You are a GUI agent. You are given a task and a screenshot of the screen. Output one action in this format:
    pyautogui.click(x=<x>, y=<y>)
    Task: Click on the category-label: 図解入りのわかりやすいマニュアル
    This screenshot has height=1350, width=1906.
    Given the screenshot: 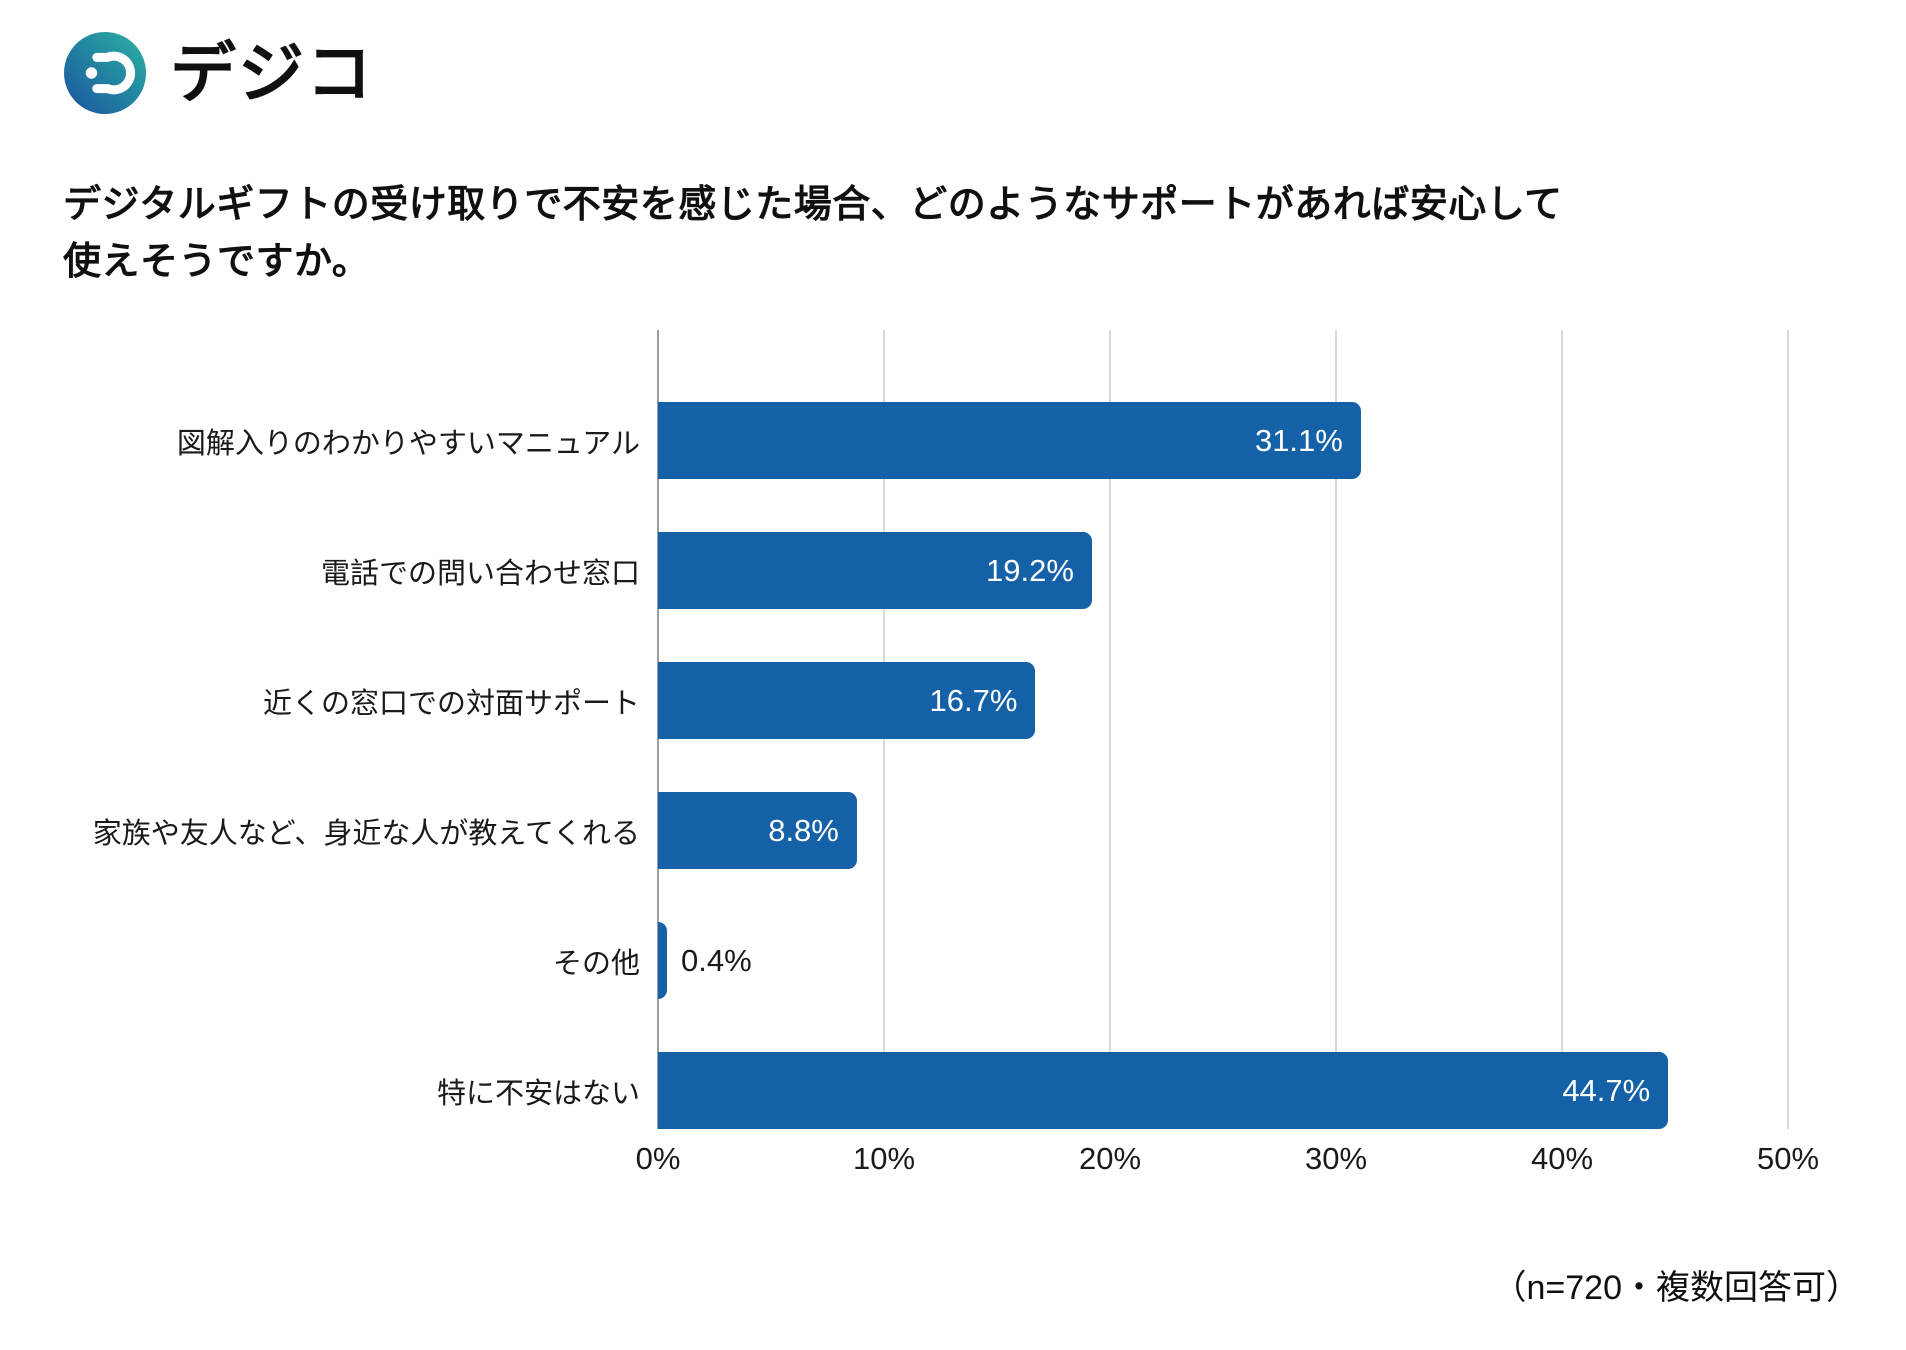 What is the action you would take?
    pyautogui.click(x=408, y=443)
    